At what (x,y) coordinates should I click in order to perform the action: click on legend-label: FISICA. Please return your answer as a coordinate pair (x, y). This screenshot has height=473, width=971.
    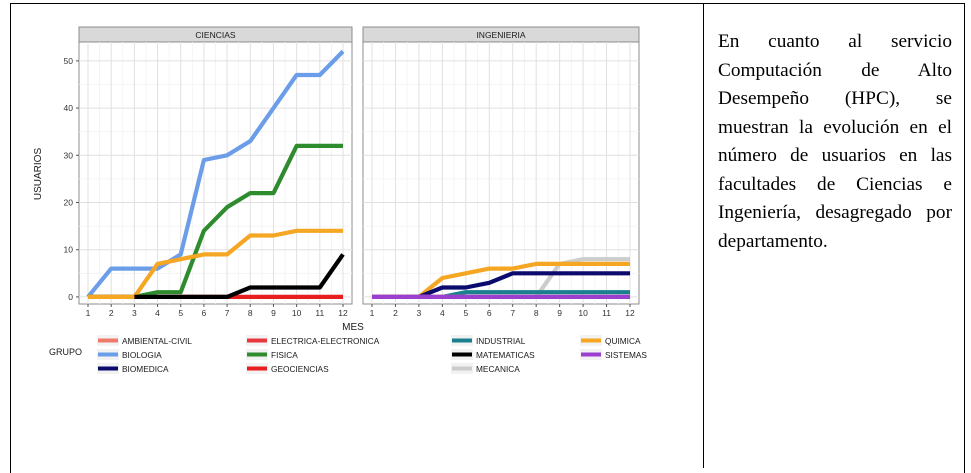
    Looking at the image, I should click on (284, 355).